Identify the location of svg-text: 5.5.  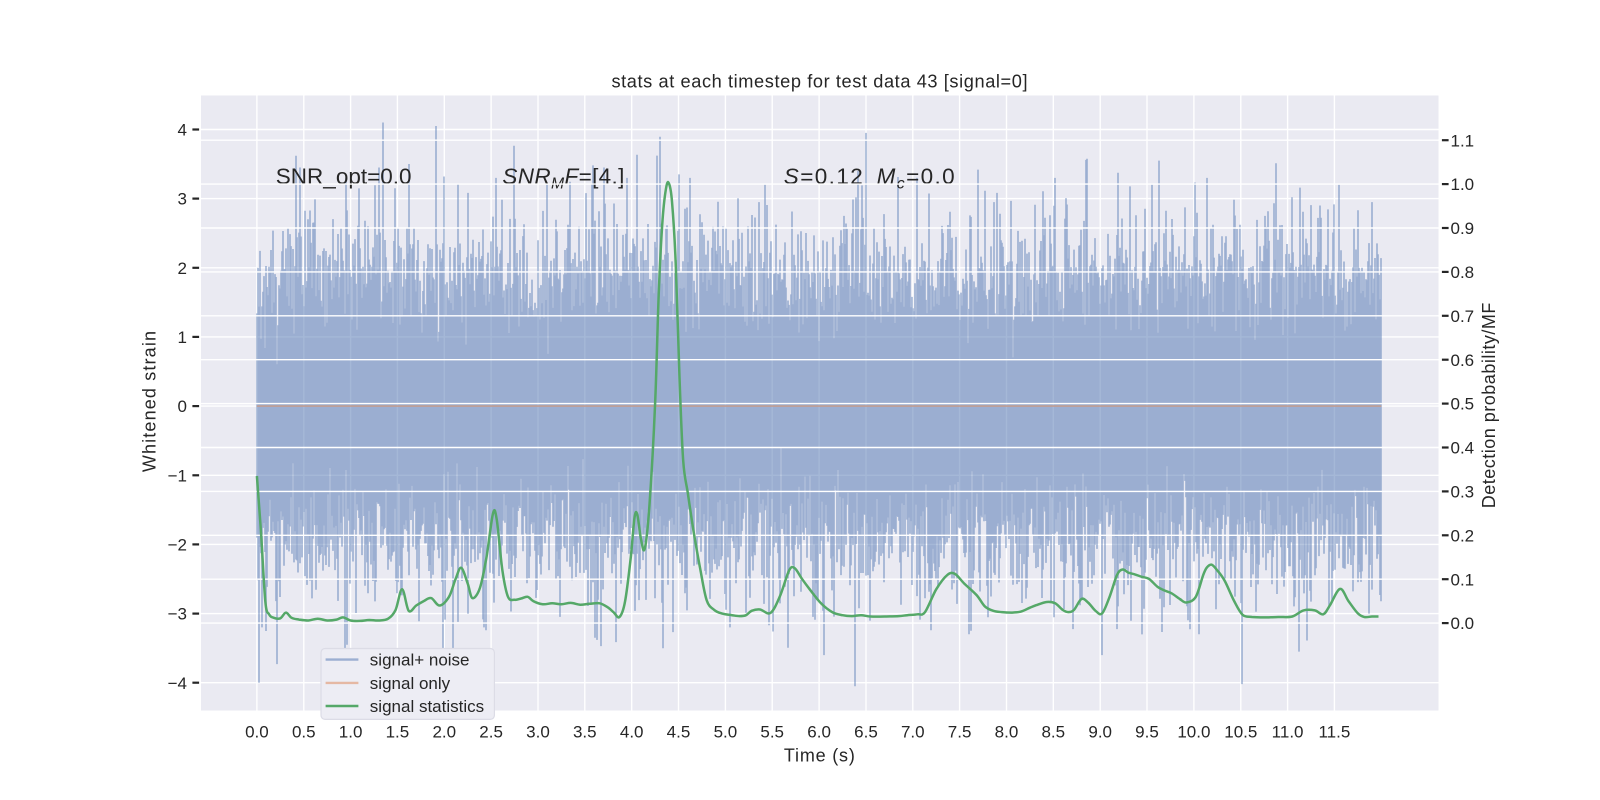
(772, 732).